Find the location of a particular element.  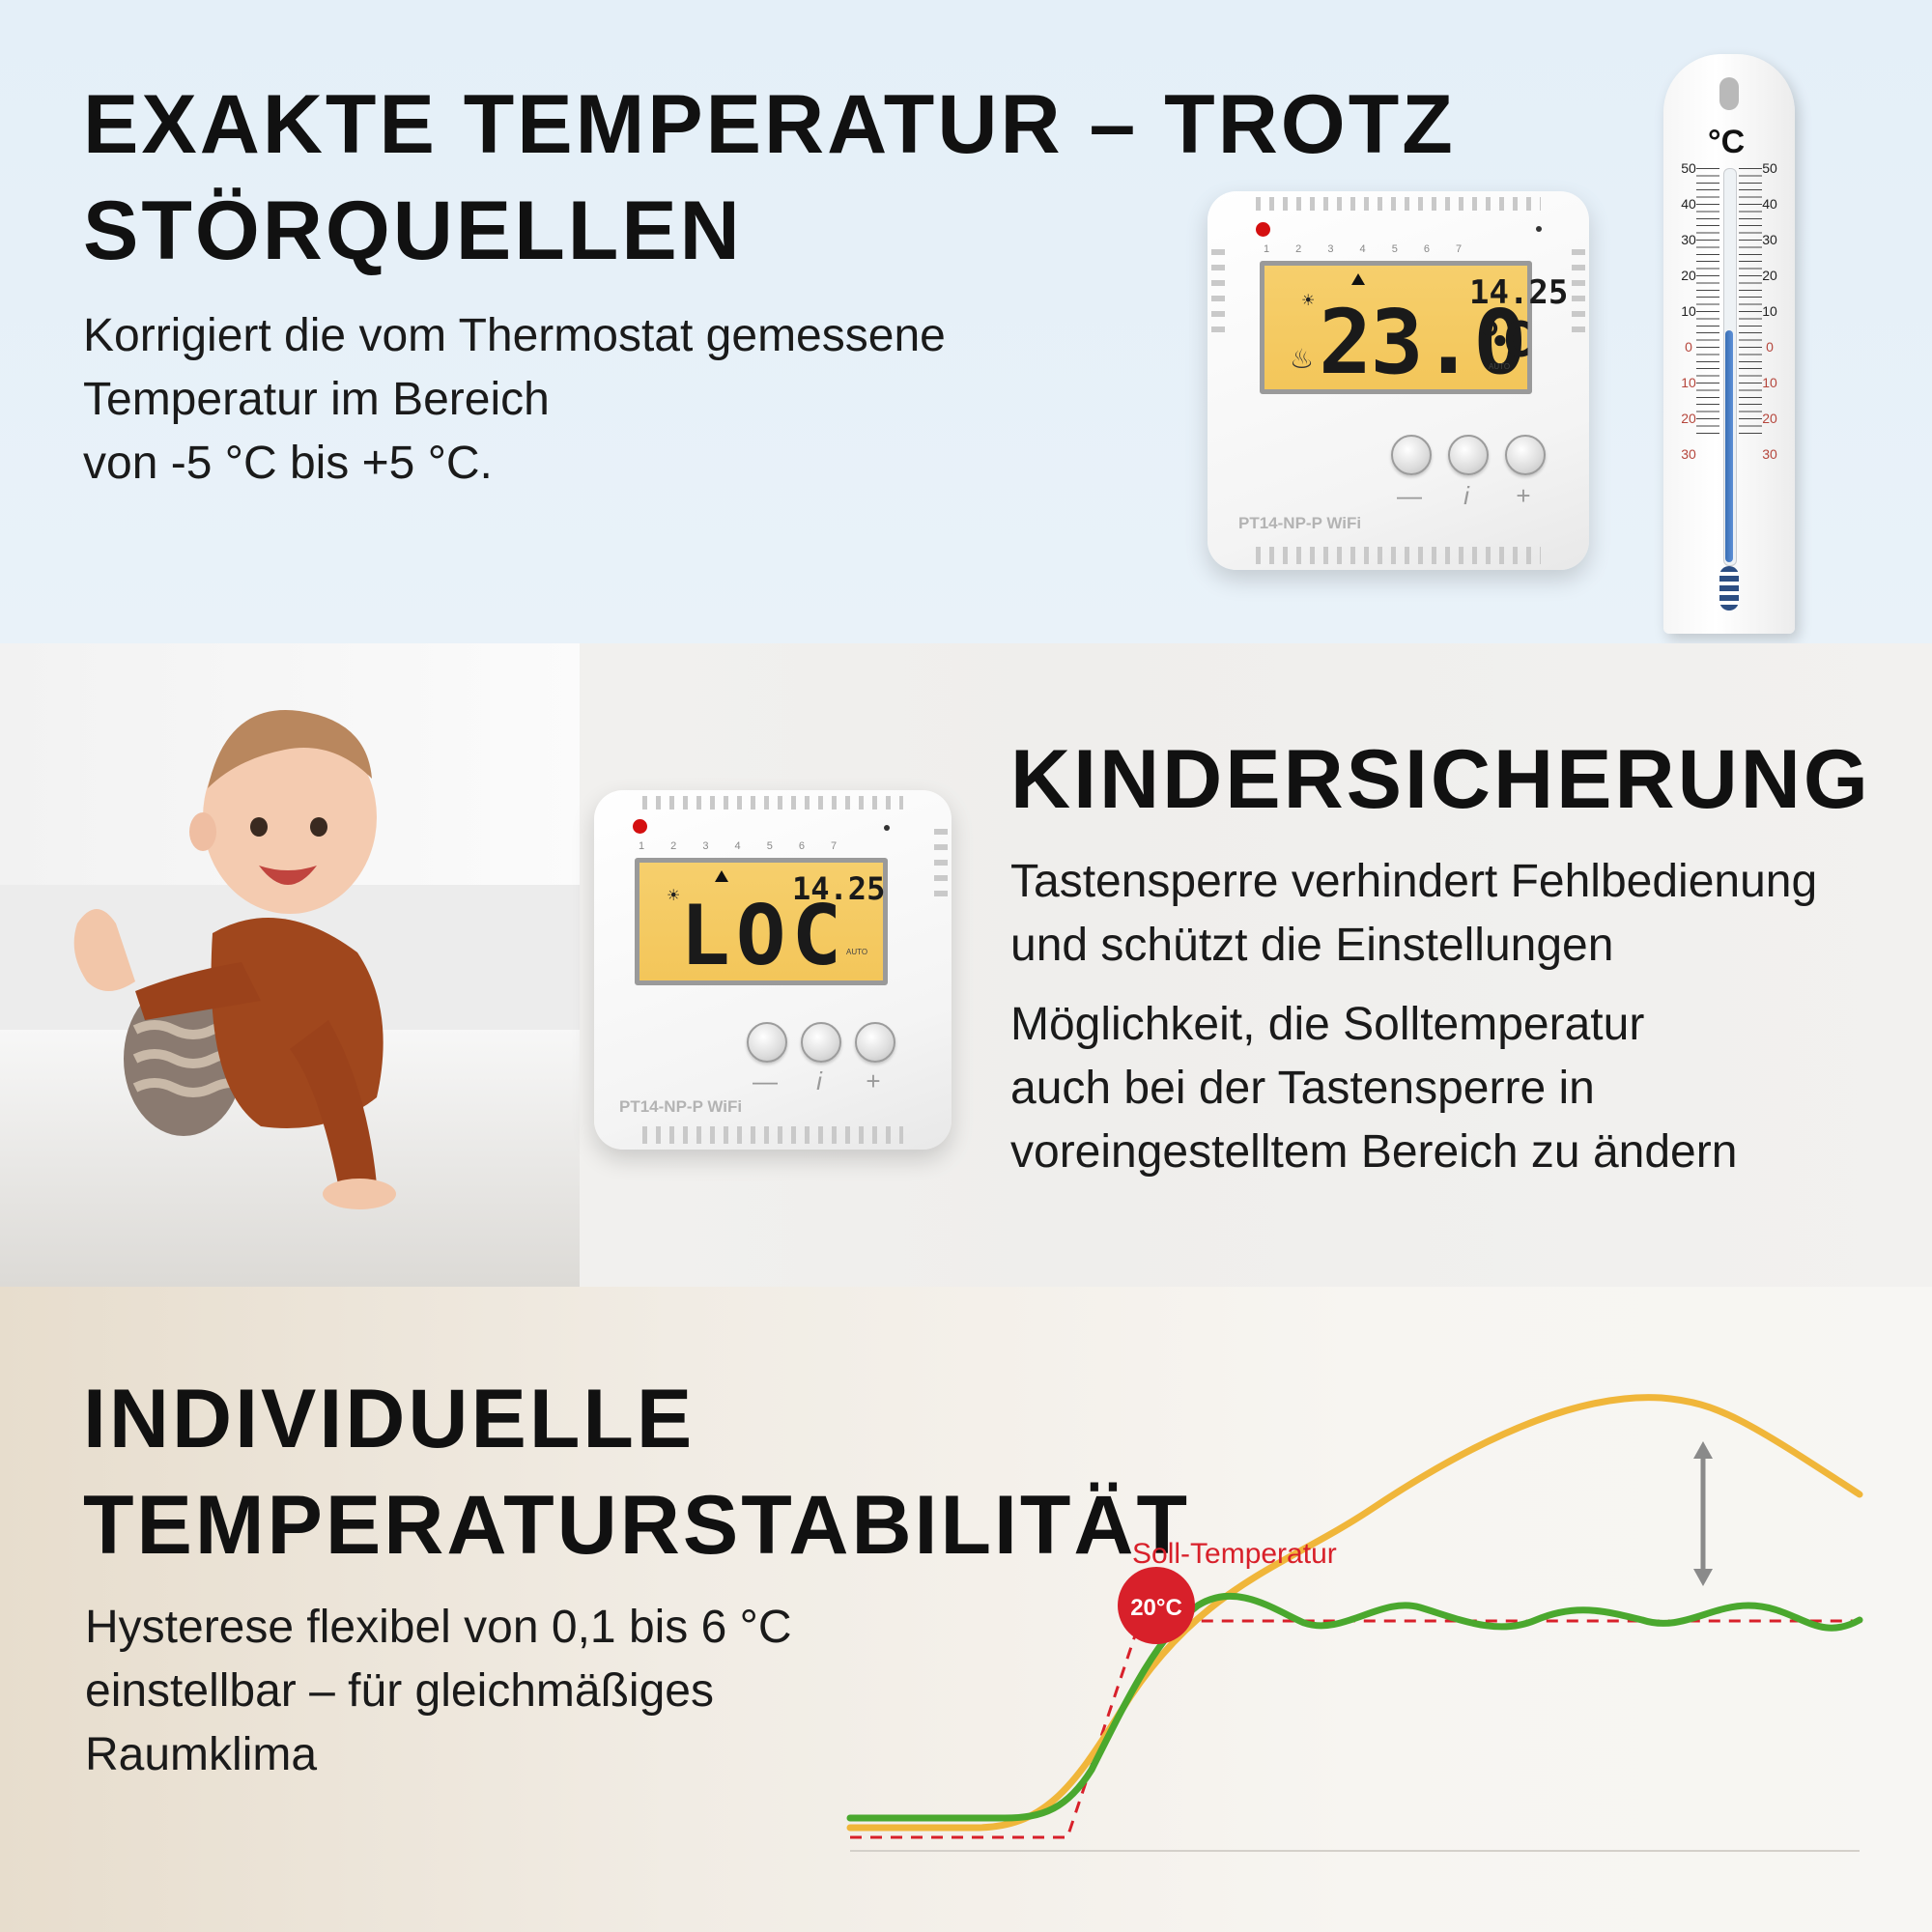

scale-number-right: 50 is located at coordinates (1769, 168).